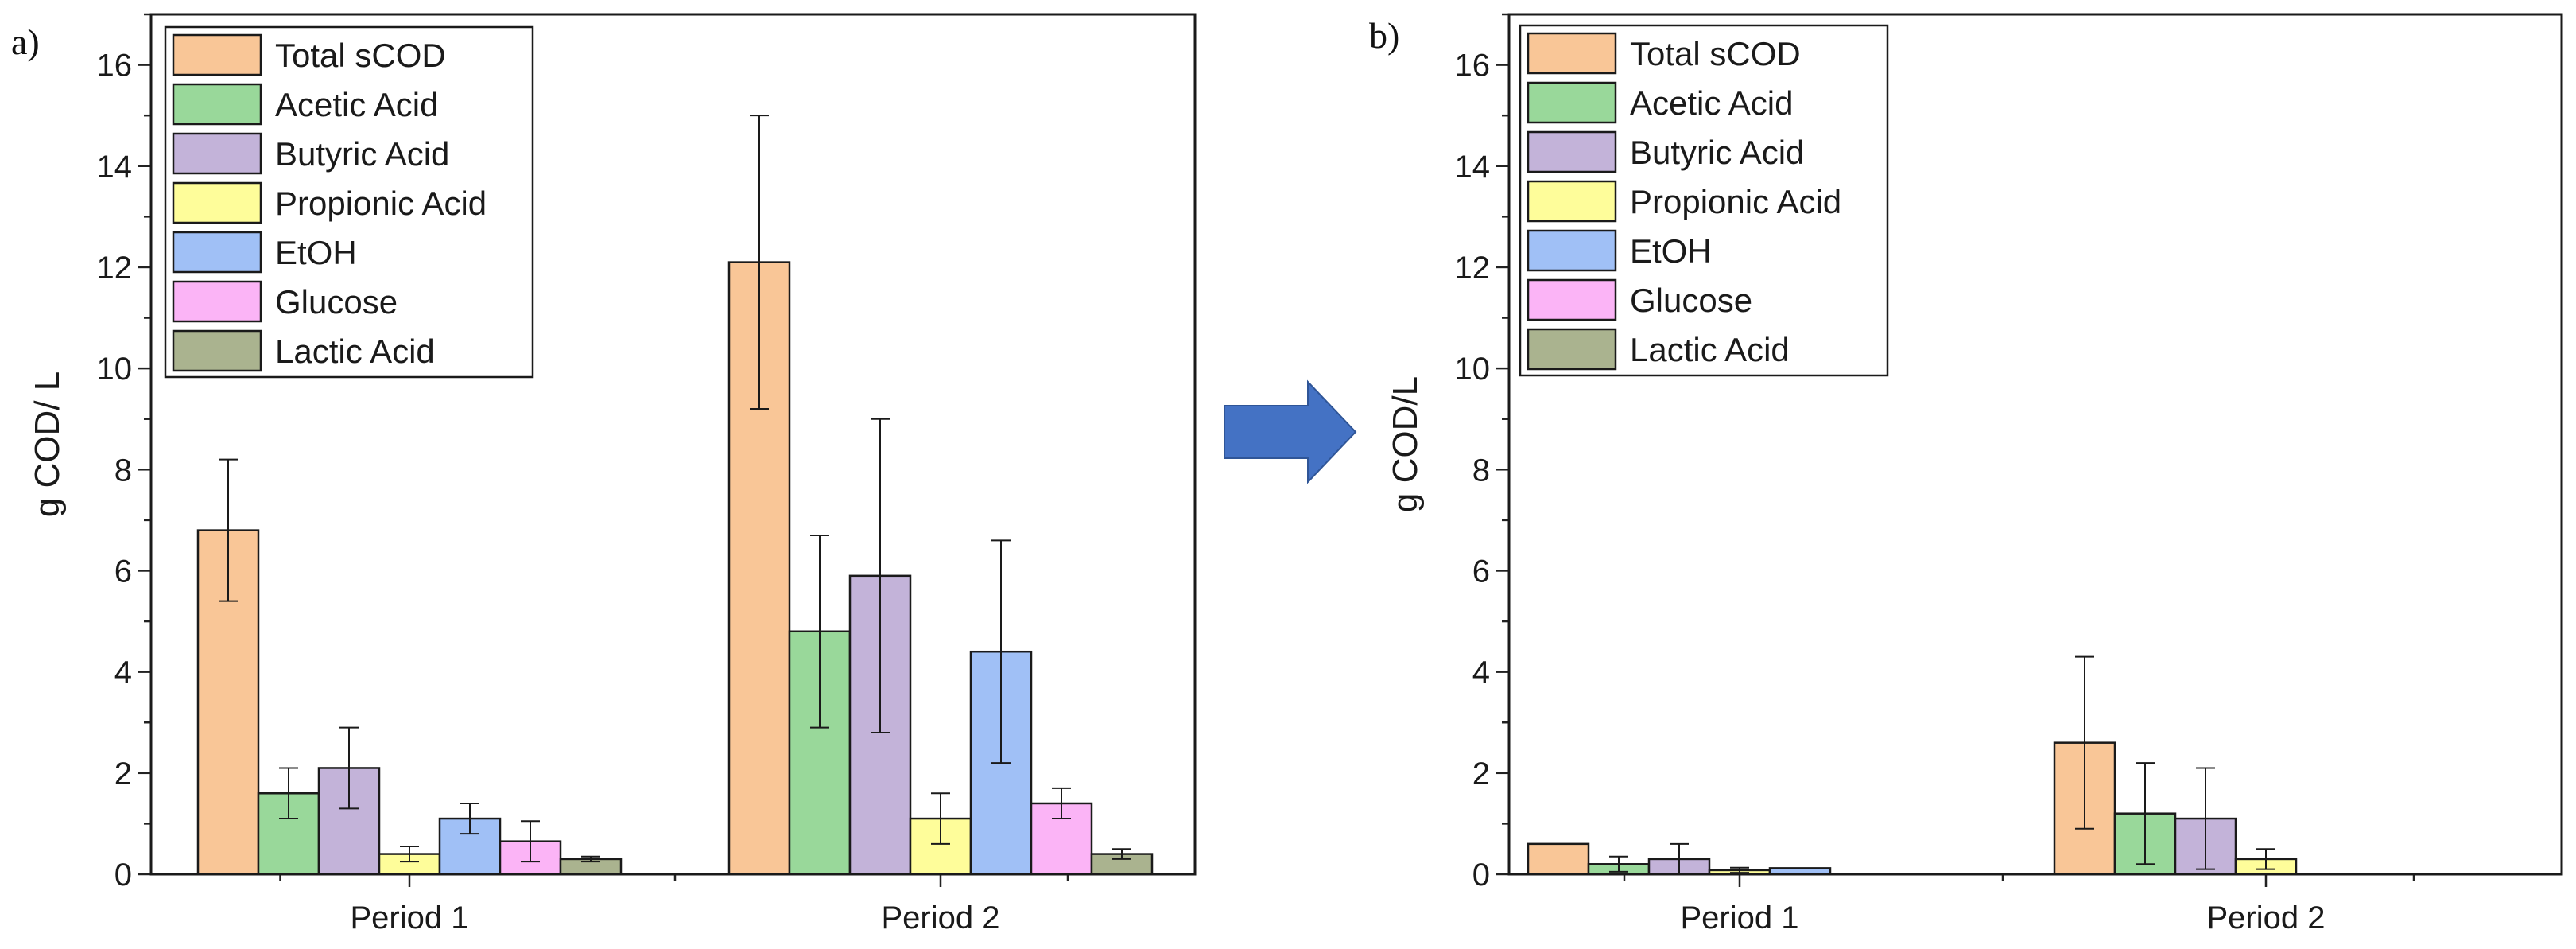  Describe the element at coordinates (48, 444) in the screenshot. I see `y-axis-title: g COD/ L` at that location.